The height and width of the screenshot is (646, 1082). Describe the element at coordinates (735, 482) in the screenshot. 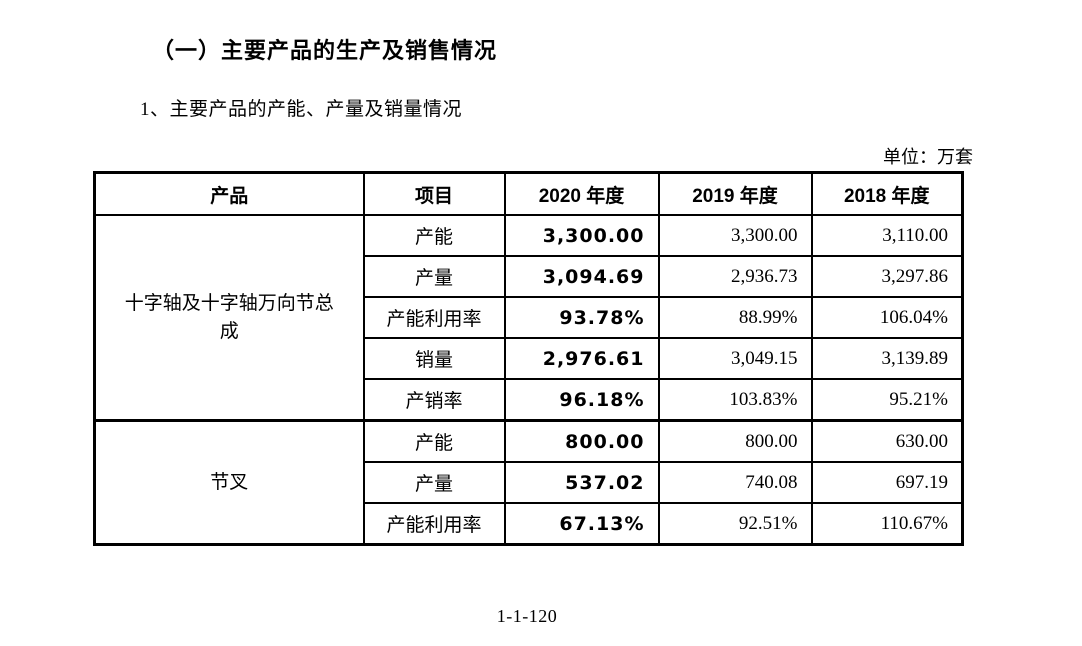

I see `value-2019: 740.08` at that location.